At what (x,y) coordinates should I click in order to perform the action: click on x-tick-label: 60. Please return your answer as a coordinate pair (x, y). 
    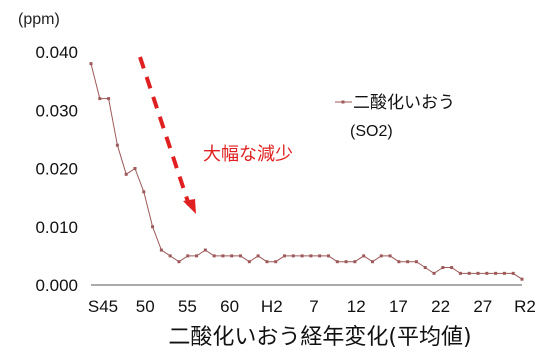
    Looking at the image, I should click on (229, 306).